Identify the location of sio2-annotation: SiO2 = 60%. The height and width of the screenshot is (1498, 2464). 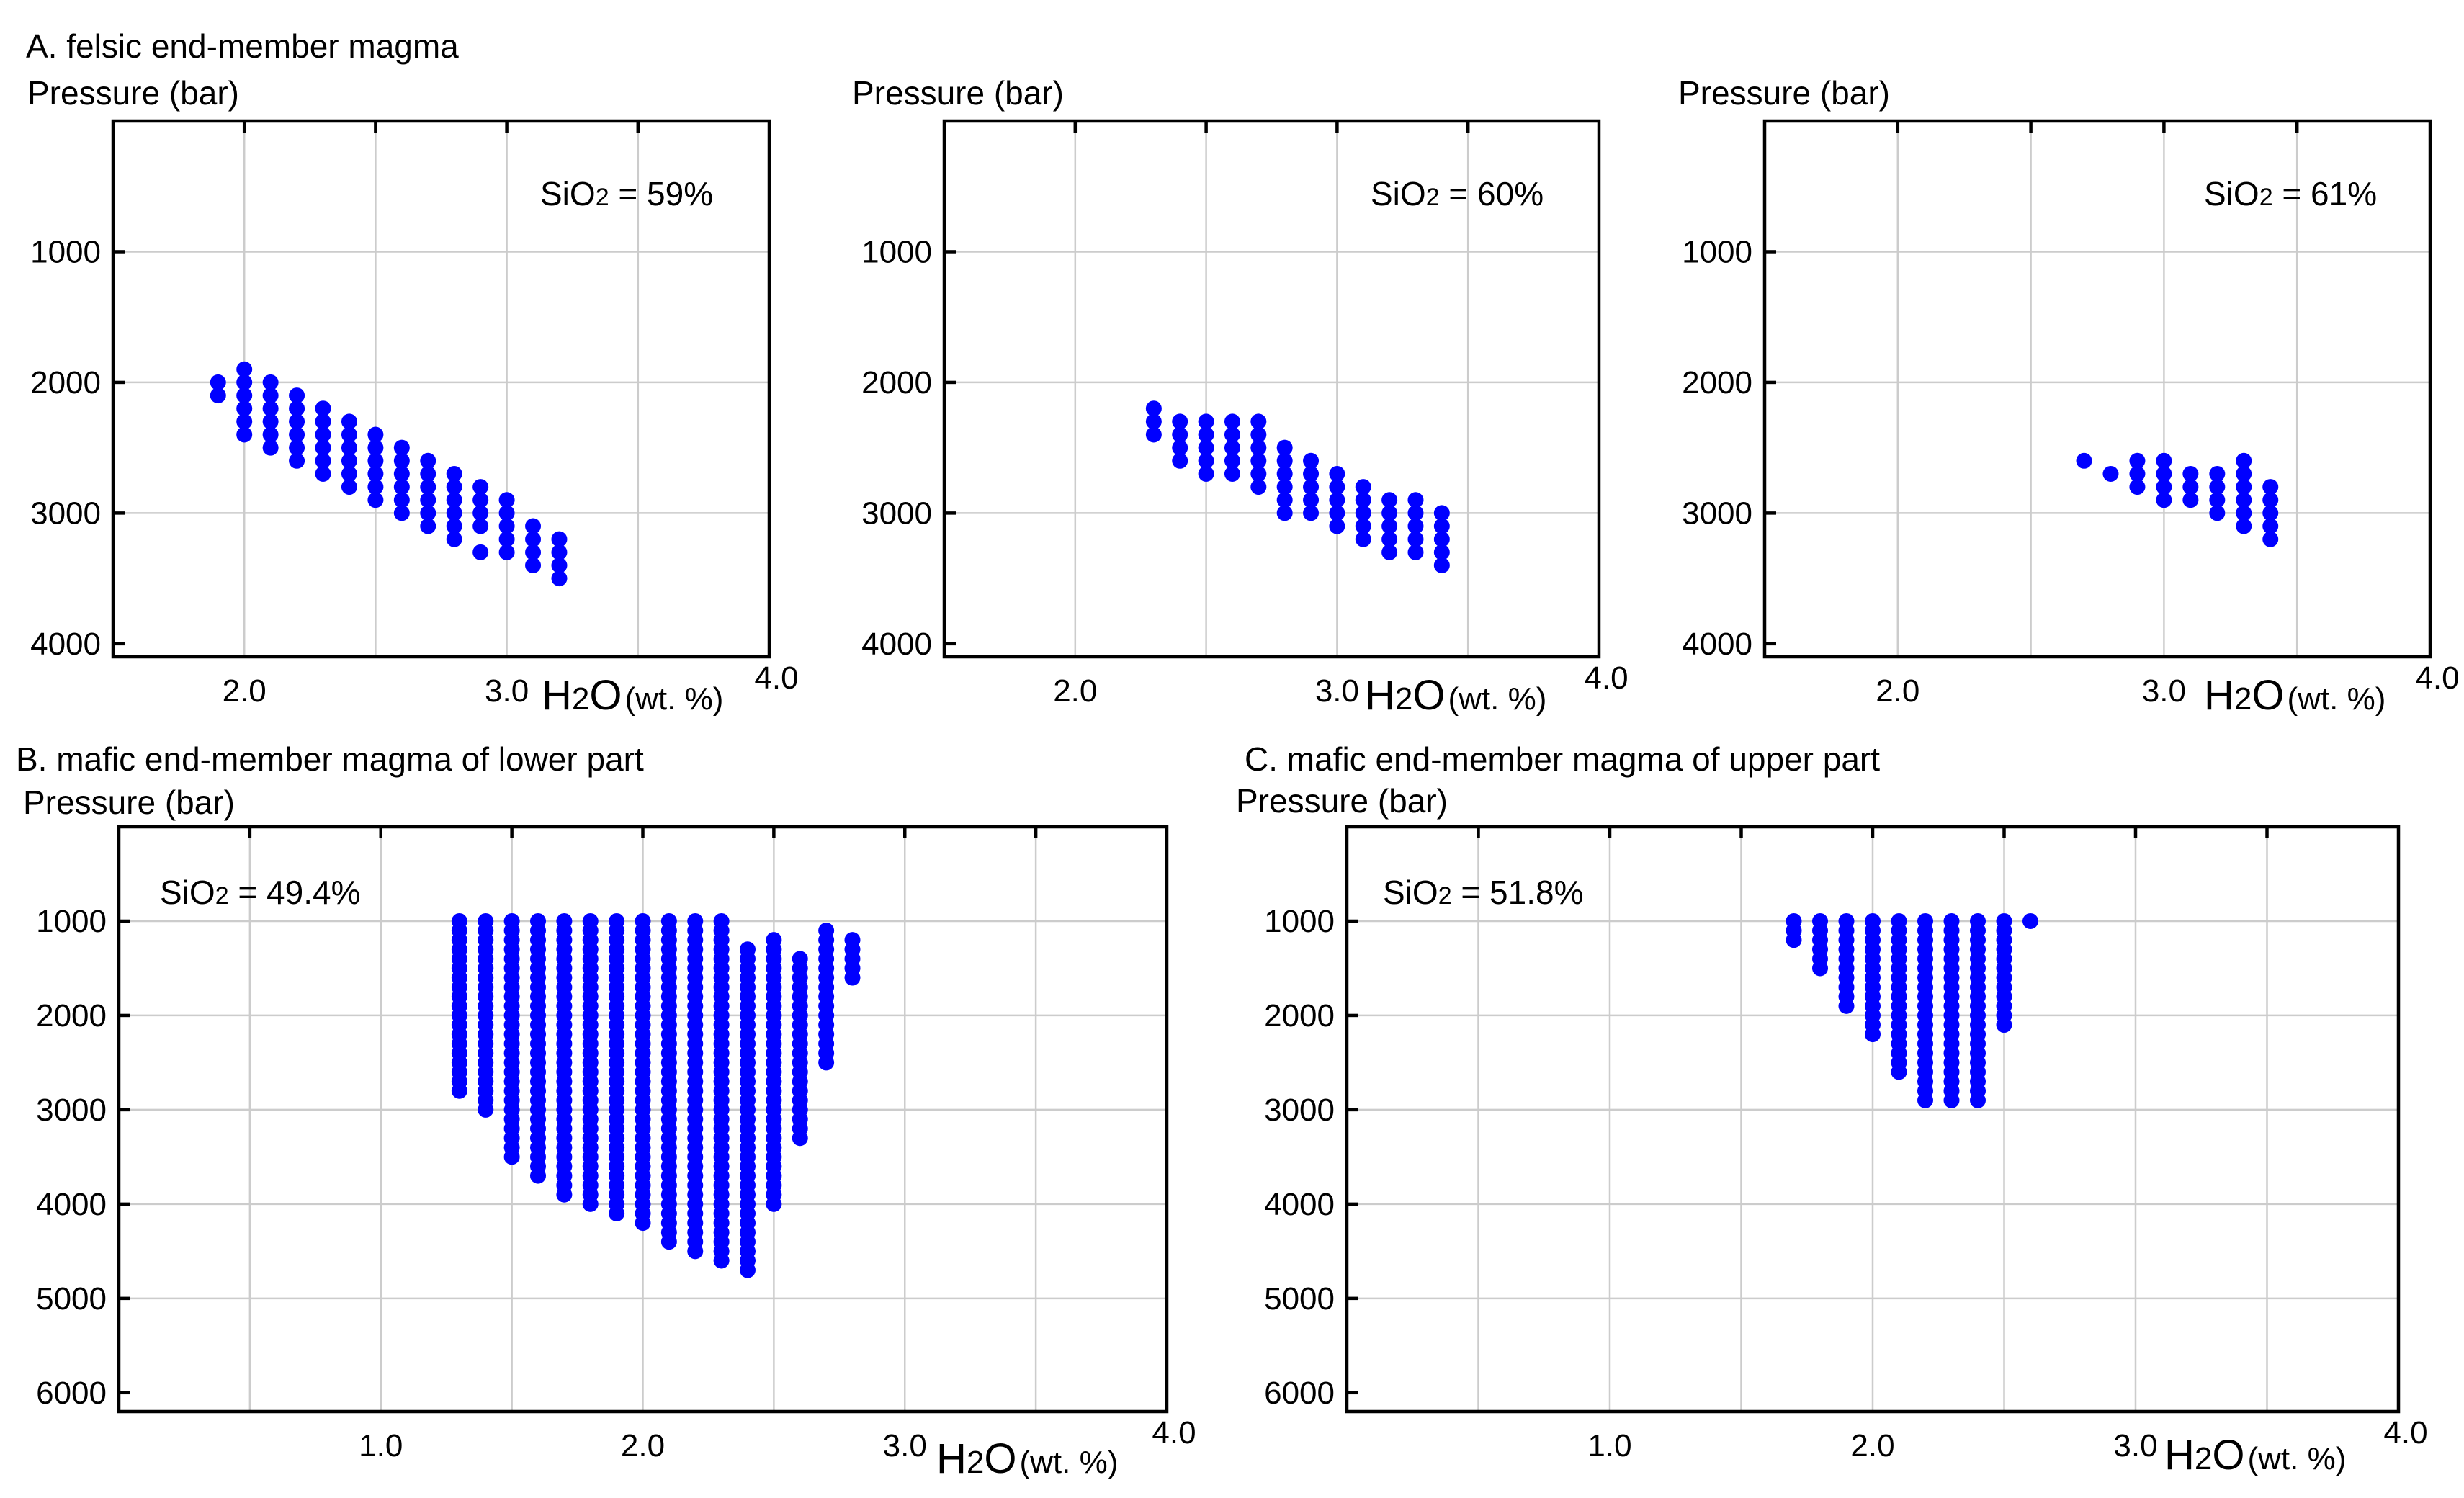
(1458, 193).